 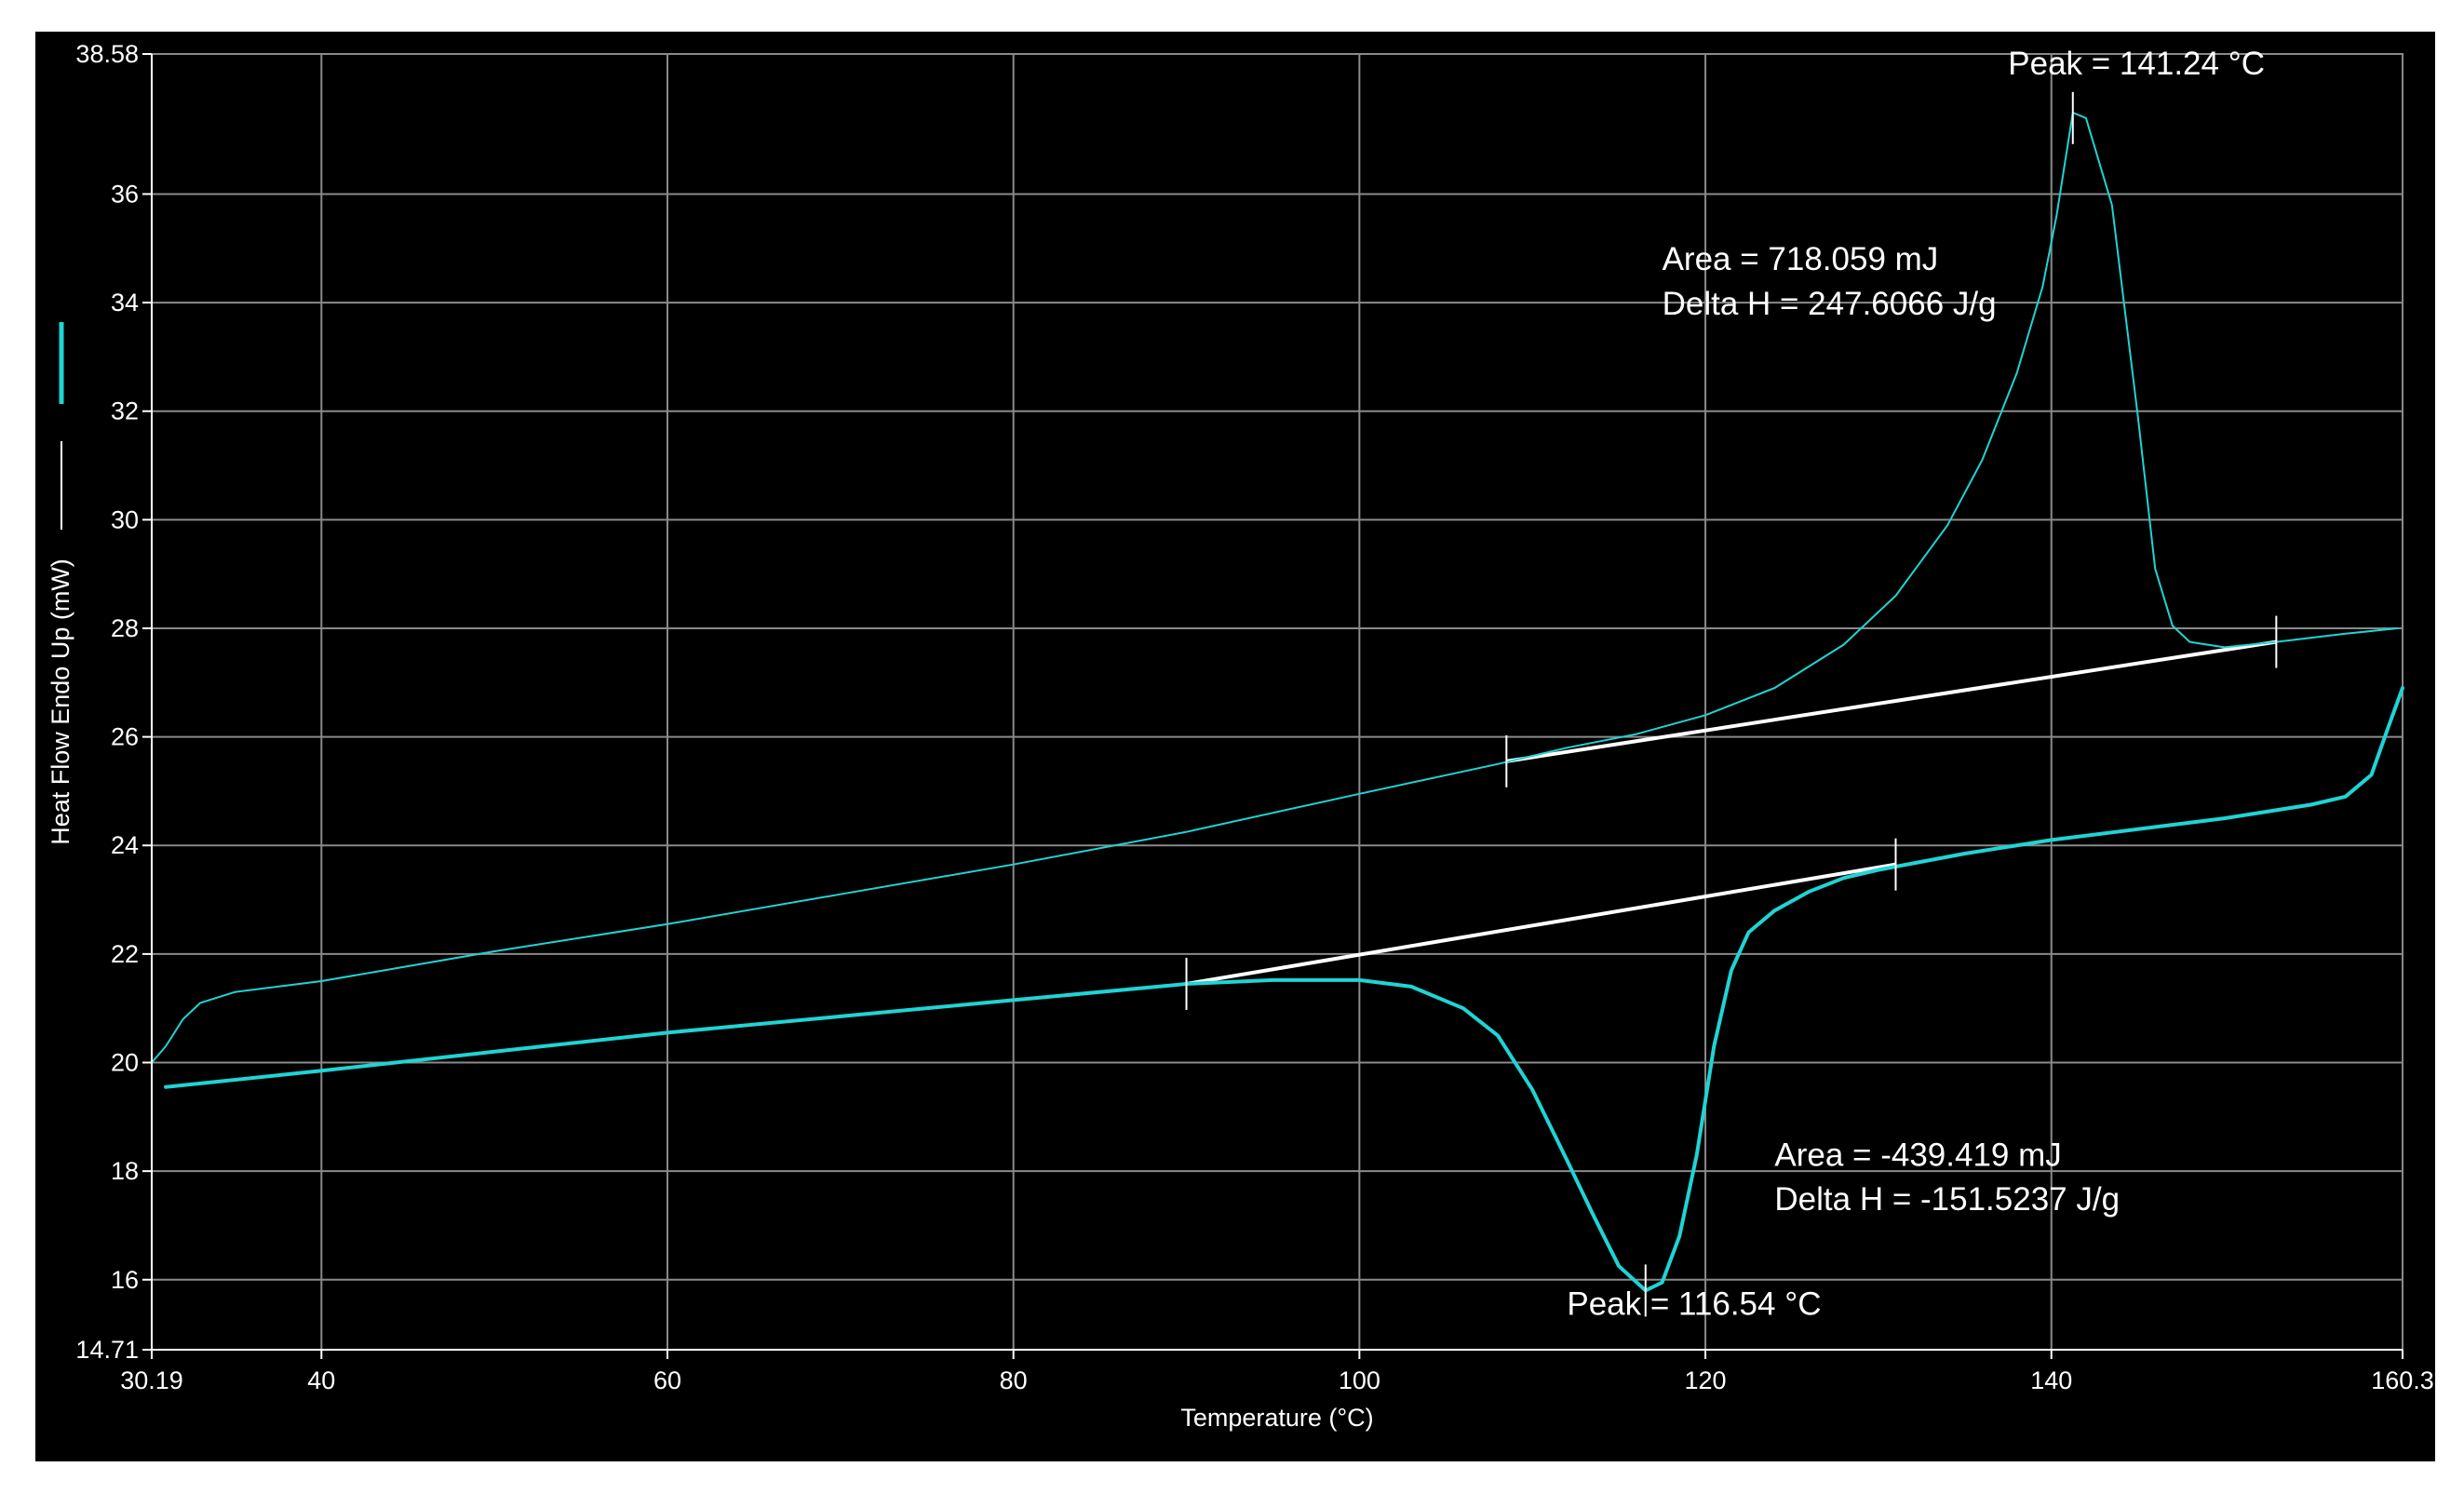 What do you see at coordinates (151, 1380) in the screenshot?
I see `x-tick-label: 30.19` at bounding box center [151, 1380].